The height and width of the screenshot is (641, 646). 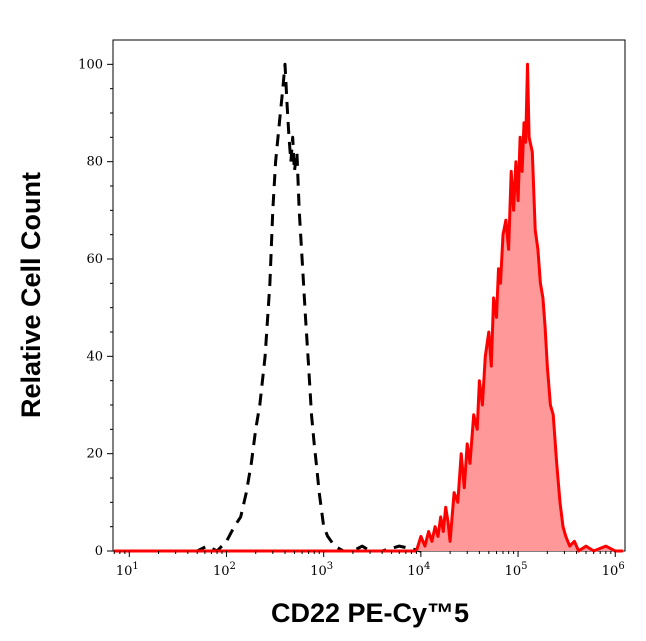 I want to click on x-tick-label: 10⁴, so click(x=418, y=570).